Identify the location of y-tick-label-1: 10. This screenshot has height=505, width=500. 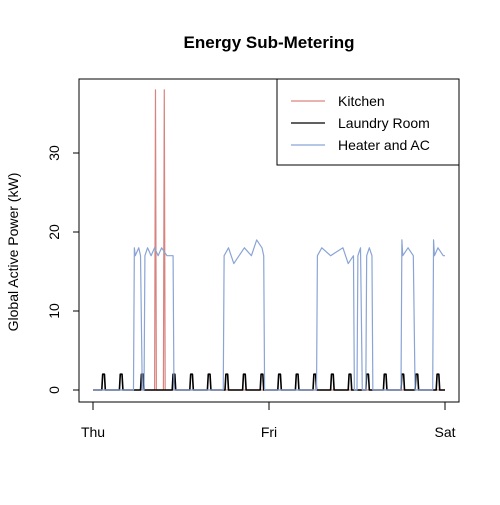
(54, 311).